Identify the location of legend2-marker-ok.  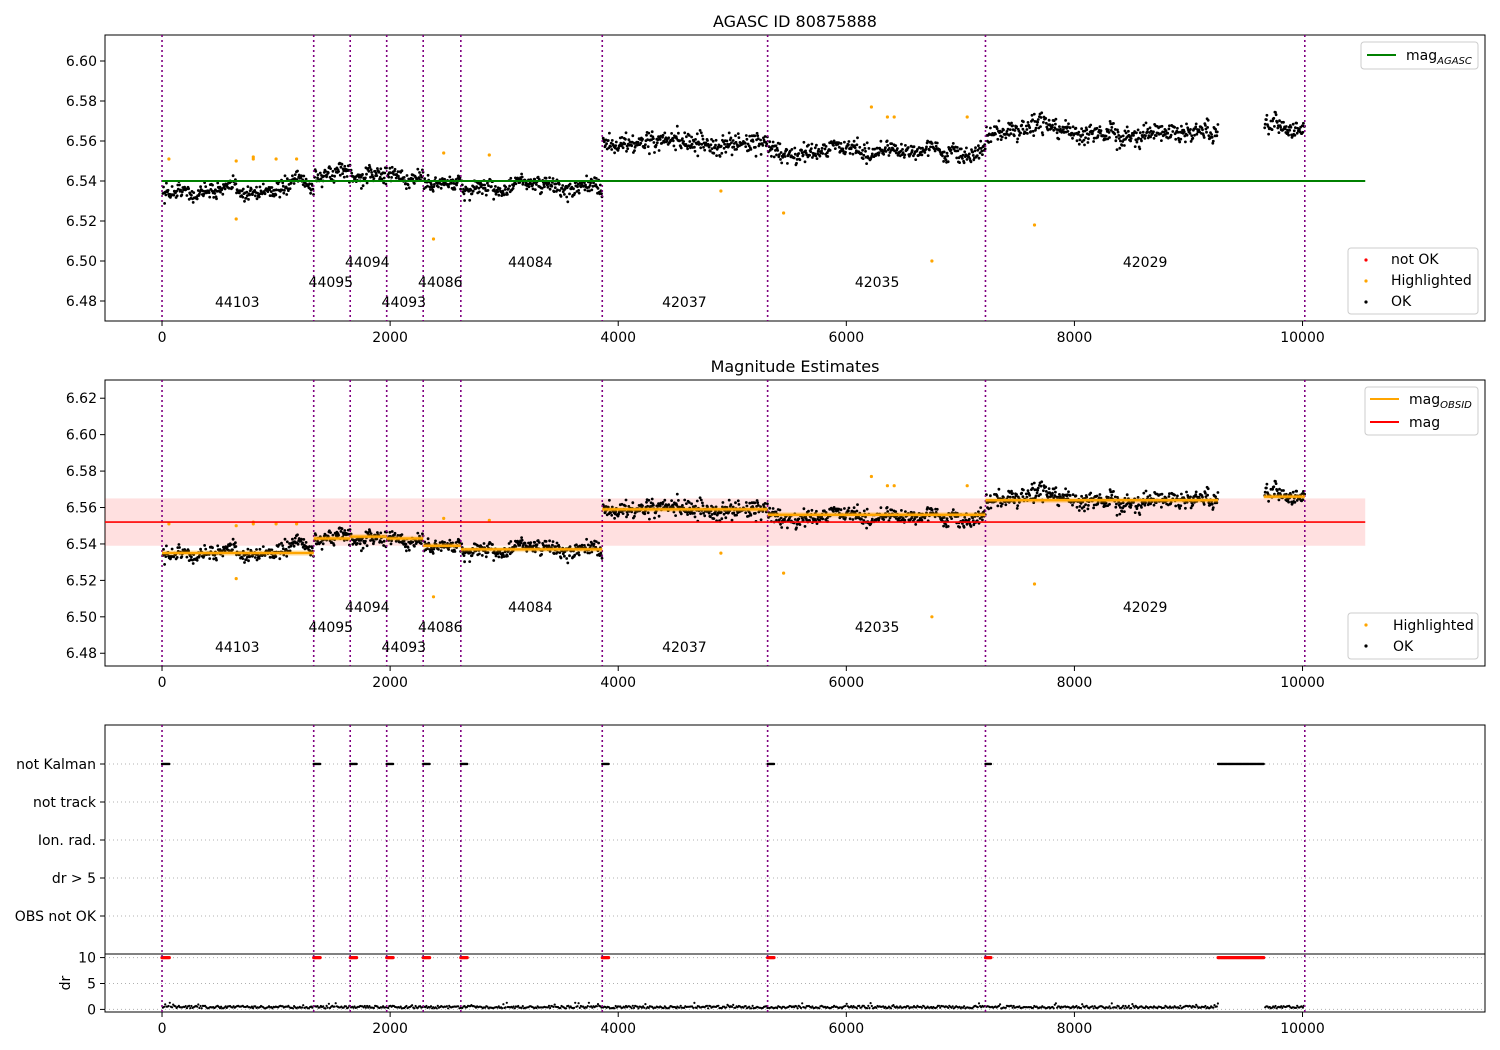
(1366, 646).